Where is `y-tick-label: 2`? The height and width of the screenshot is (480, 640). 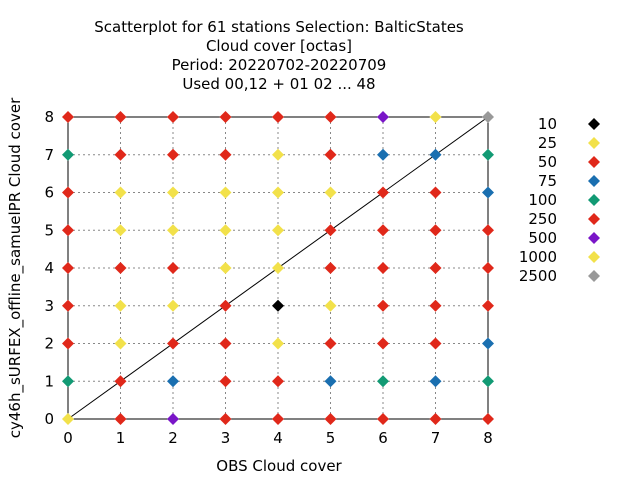
y-tick-label: 2 is located at coordinates (49, 344).